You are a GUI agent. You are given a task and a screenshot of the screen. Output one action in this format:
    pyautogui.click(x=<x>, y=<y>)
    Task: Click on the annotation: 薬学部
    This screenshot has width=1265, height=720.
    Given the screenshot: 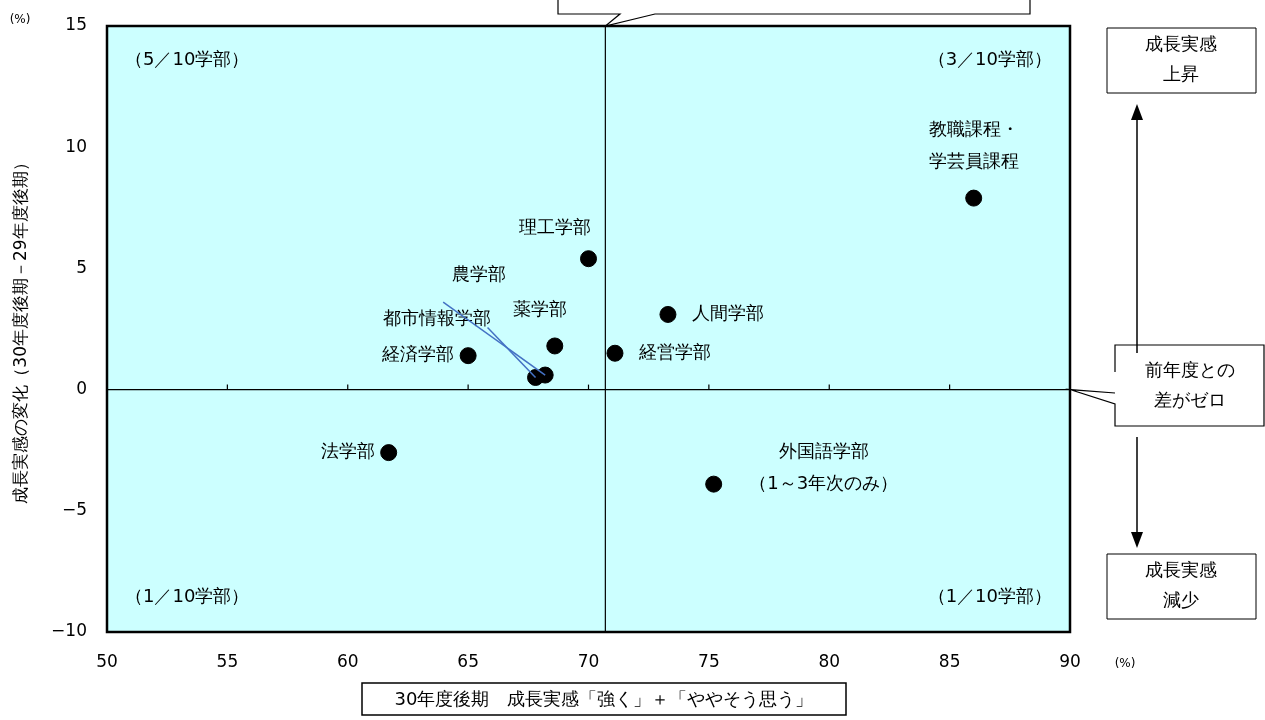 What is the action you would take?
    pyautogui.click(x=539, y=308)
    